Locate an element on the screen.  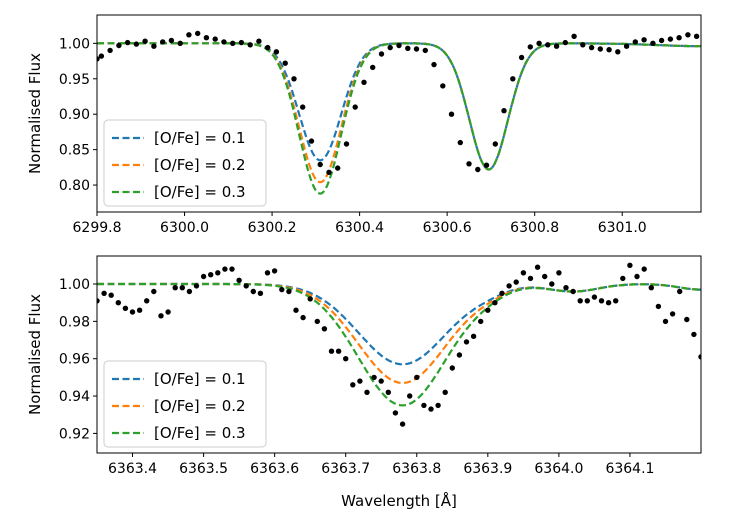
x-axis-label: Wavelength [Å] is located at coordinates (399, 500).